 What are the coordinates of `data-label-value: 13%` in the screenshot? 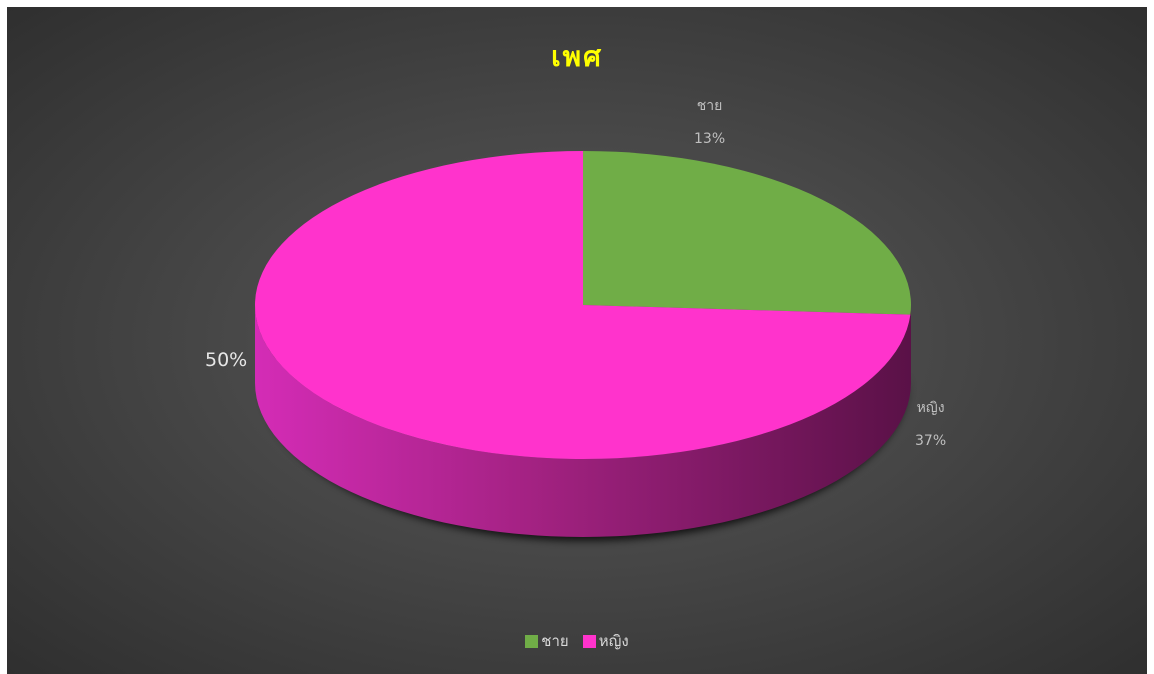 It's located at (710, 139).